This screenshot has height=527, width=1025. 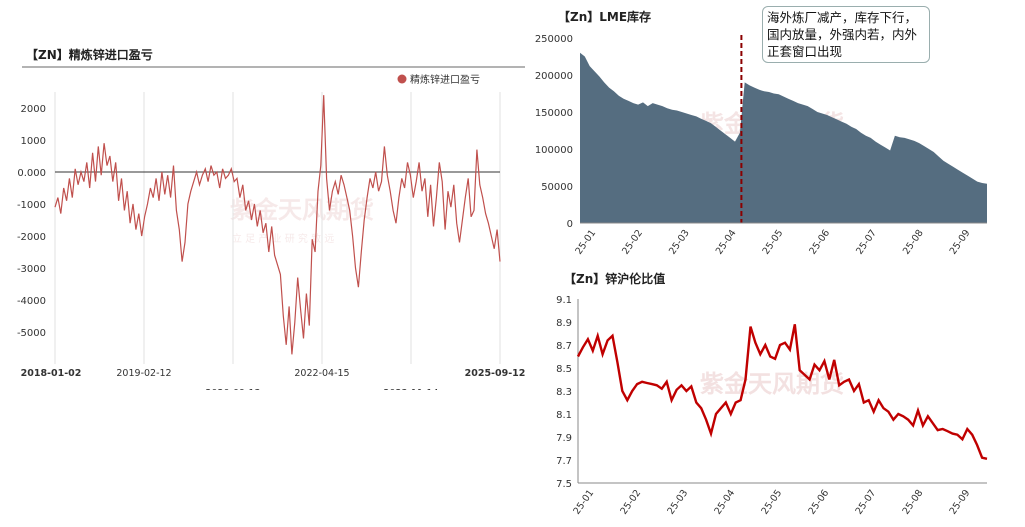 I want to click on y-tick-label: 7.9, so click(x=564, y=438).